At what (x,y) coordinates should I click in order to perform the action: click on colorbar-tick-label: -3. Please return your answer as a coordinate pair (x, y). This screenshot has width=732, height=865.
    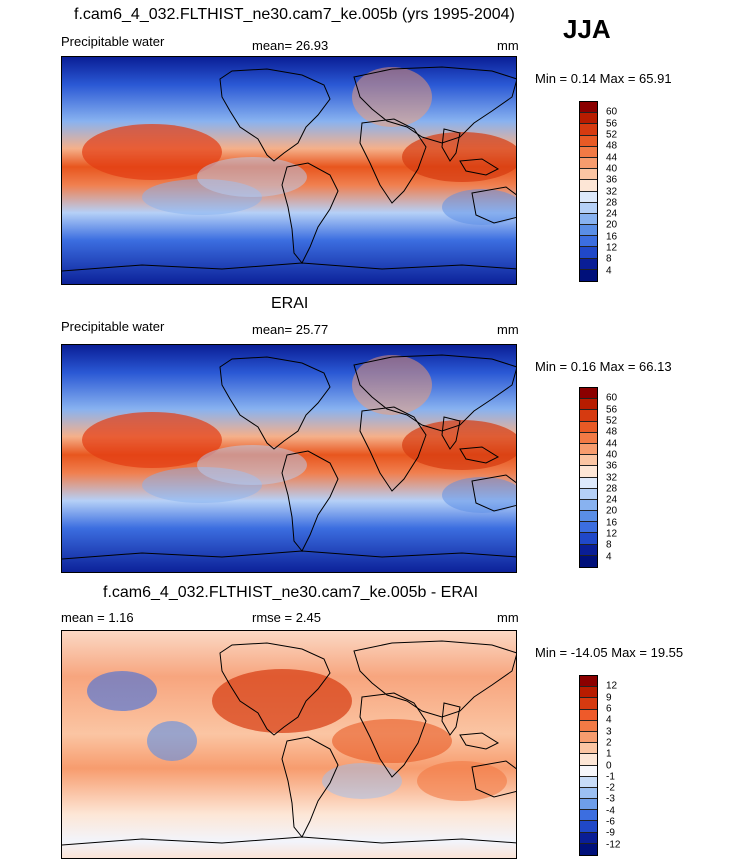
    Looking at the image, I should click on (610, 799).